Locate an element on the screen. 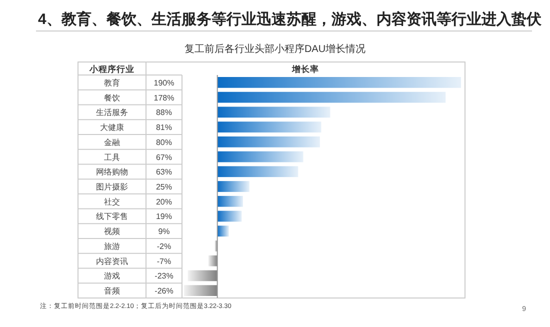 The width and height of the screenshot is (550, 327). y-tick-label: 线下零售 is located at coordinates (112, 217).